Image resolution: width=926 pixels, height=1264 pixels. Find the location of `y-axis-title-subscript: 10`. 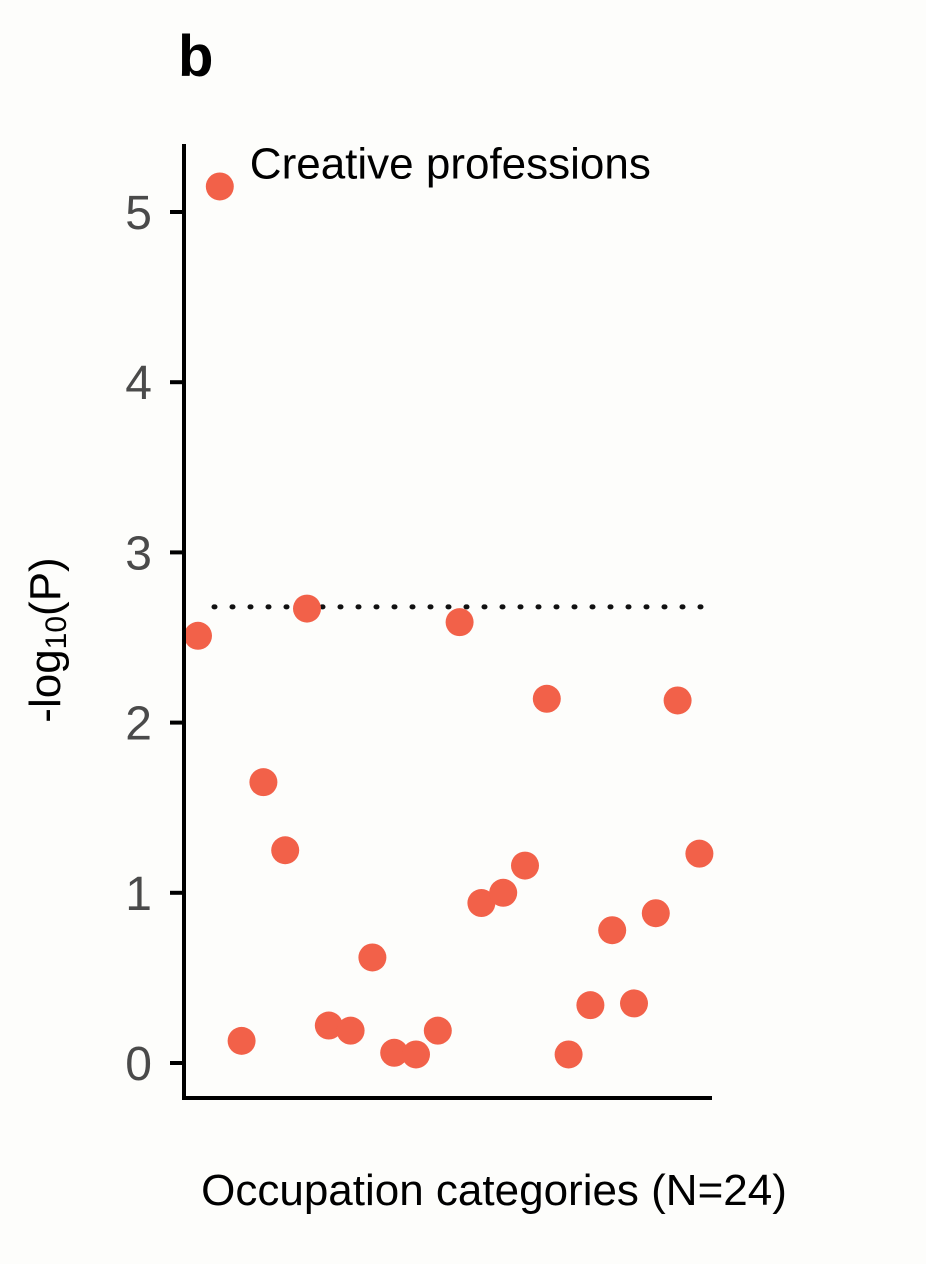

y-axis-title-subscript: 10 is located at coordinates (56, 632).